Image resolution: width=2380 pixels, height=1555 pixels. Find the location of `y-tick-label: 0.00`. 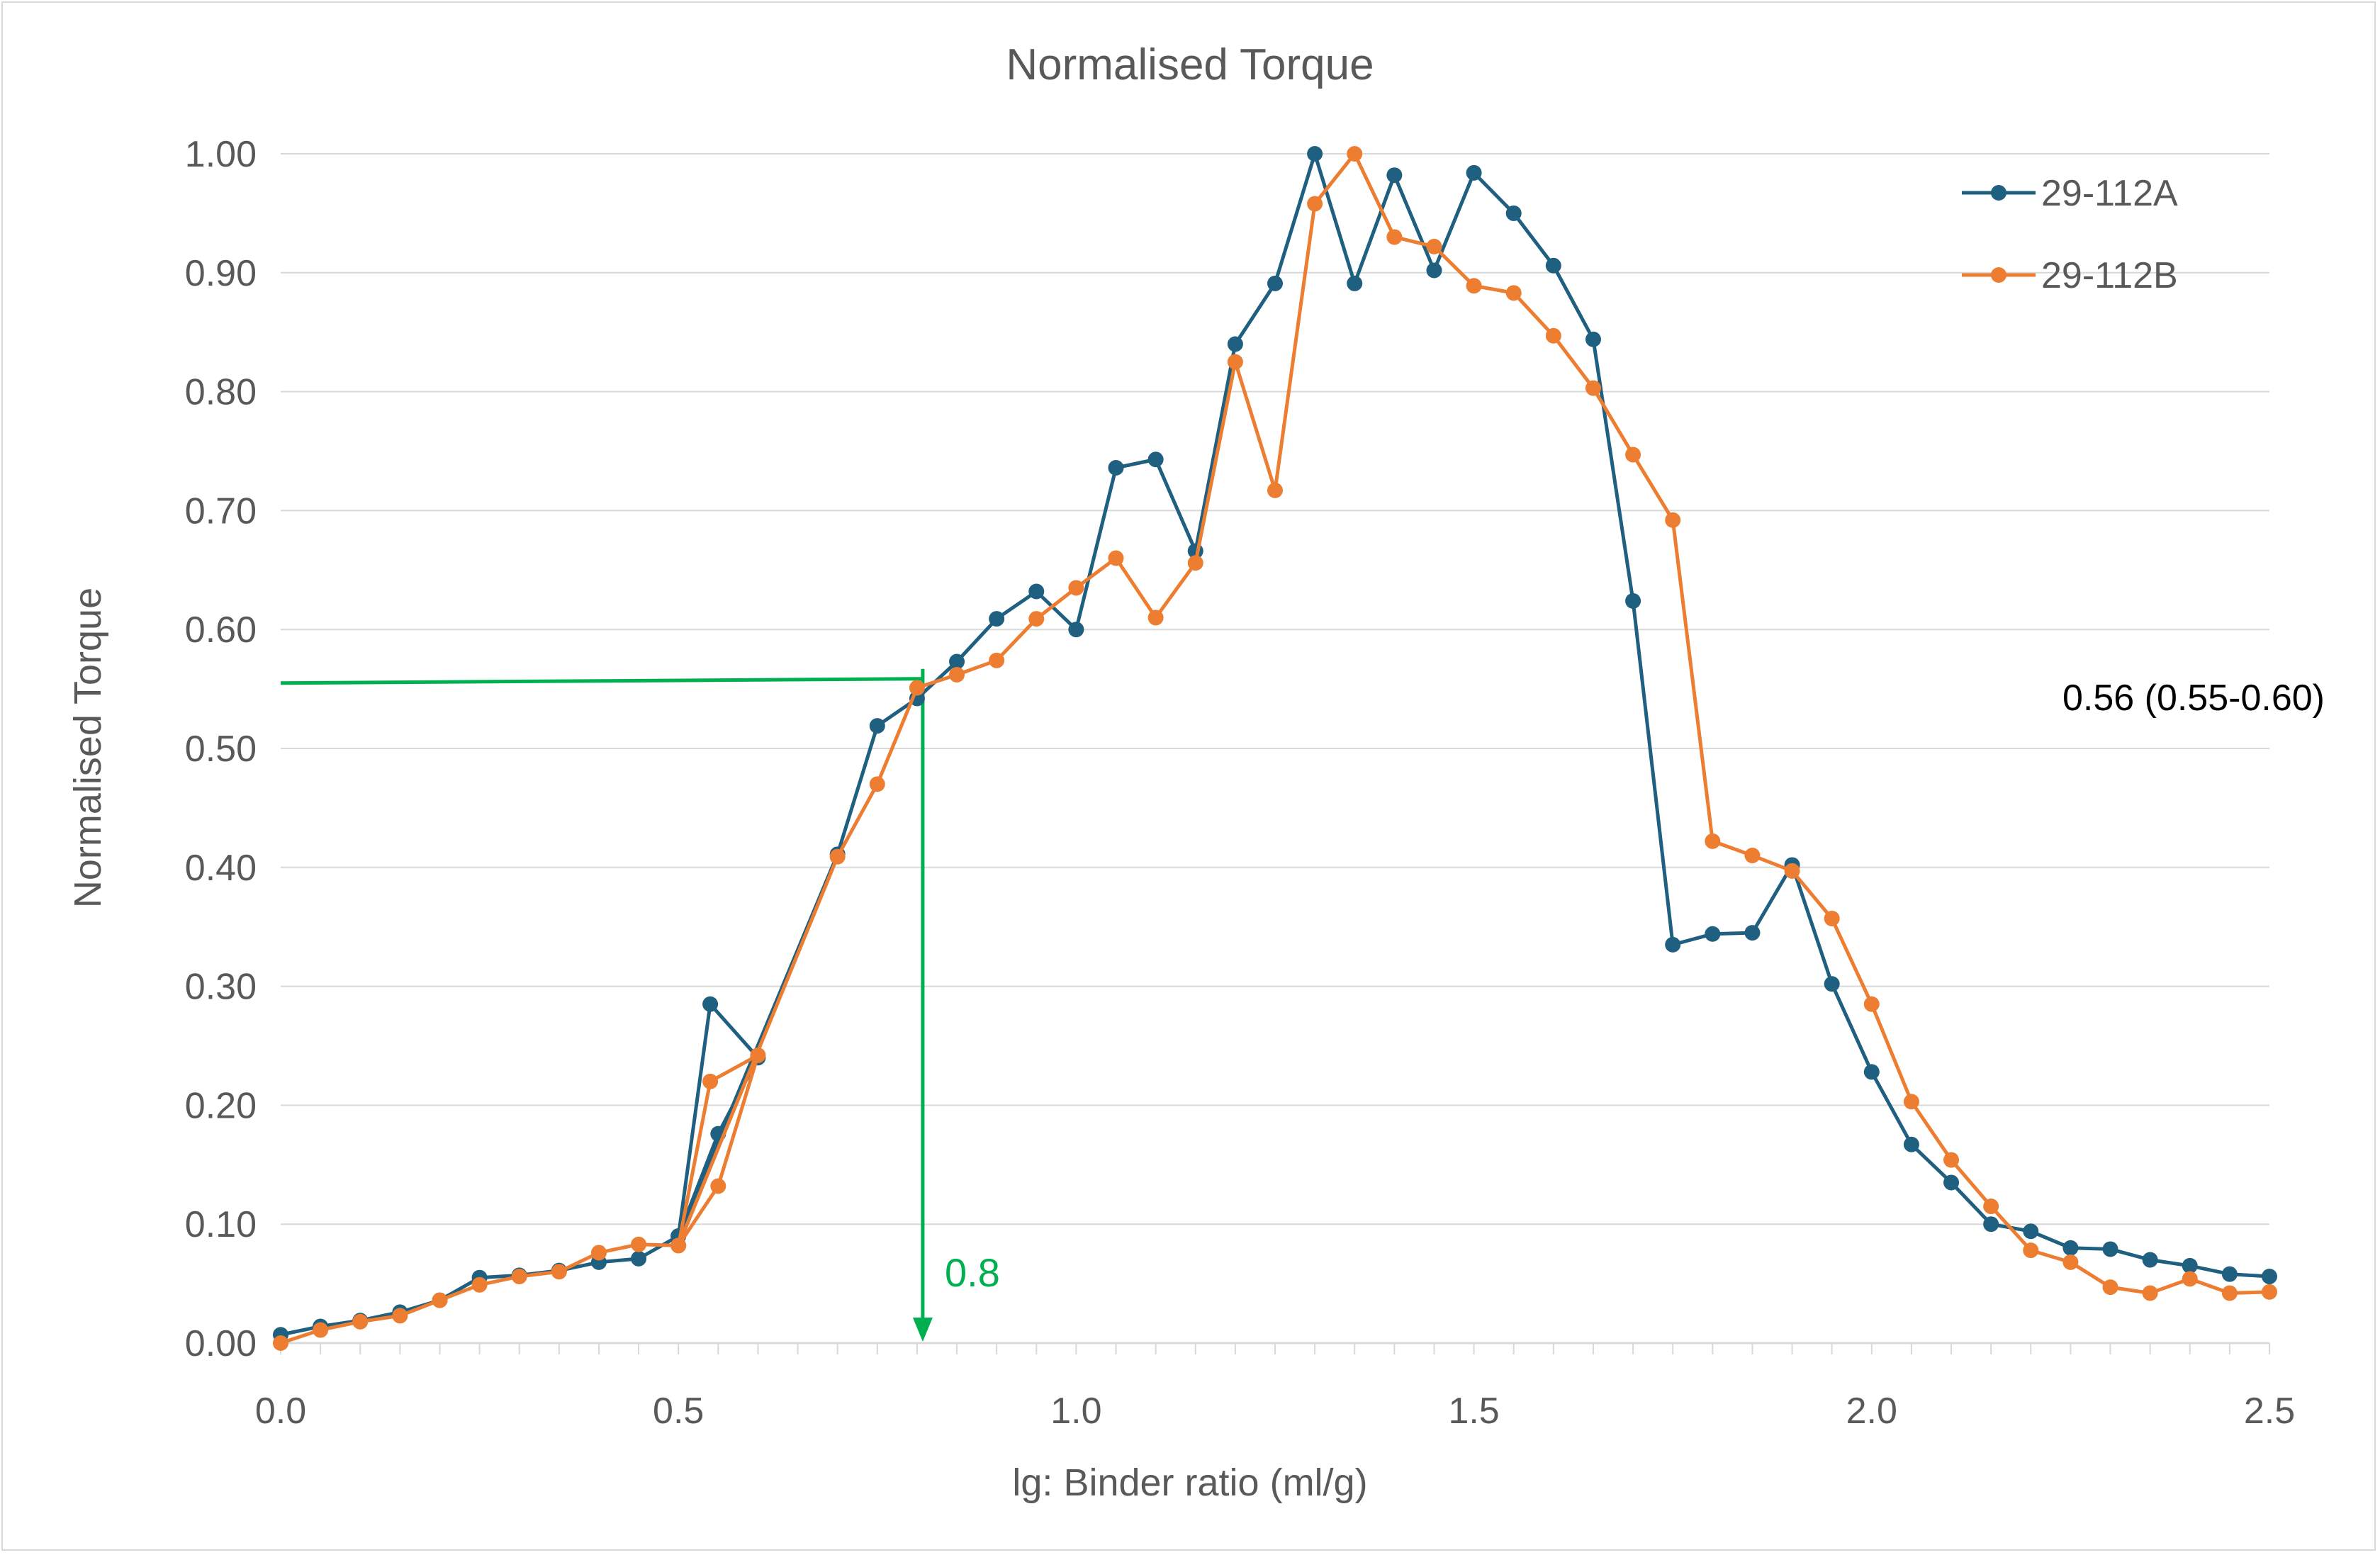

y-tick-label: 0.00 is located at coordinates (221, 1343).